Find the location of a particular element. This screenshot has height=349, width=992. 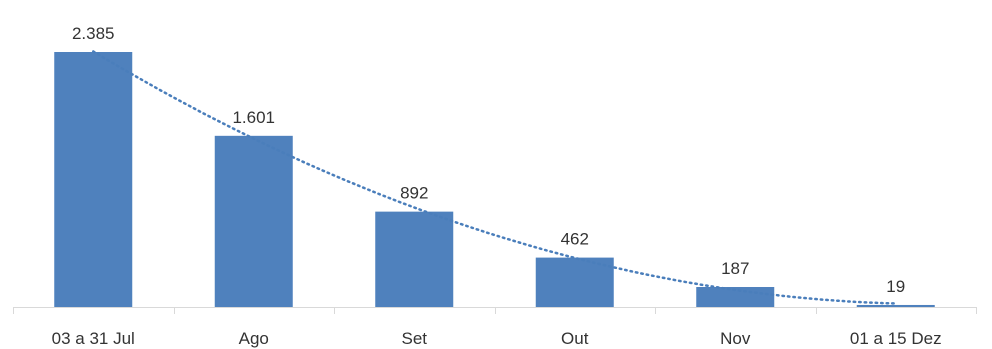

x-axis is located at coordinates (495, 310).